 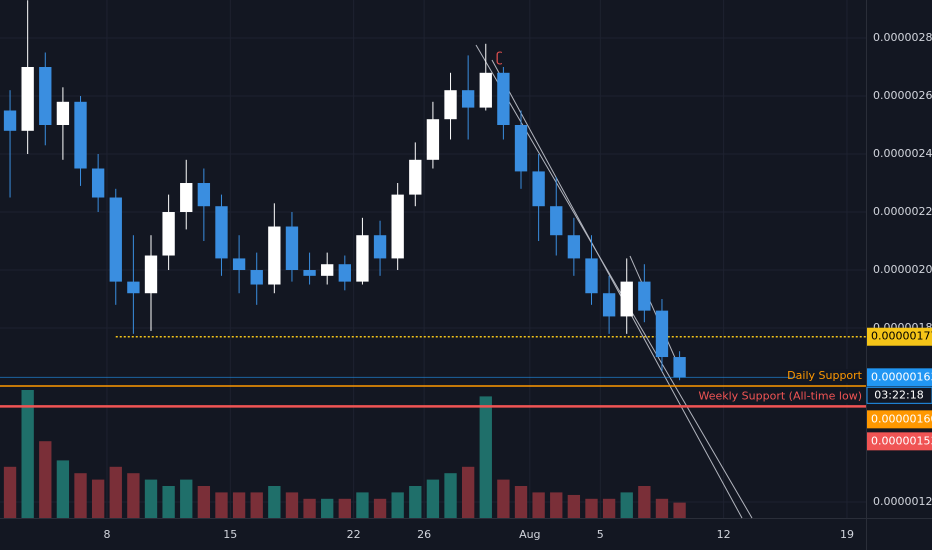 What do you see at coordinates (901, 376) in the screenshot?
I see `price-badge-label: 0.00000163` at bounding box center [901, 376].